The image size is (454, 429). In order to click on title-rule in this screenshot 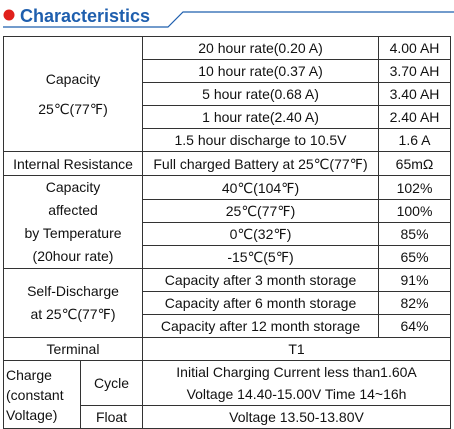, I will do `click(228, 19)`.